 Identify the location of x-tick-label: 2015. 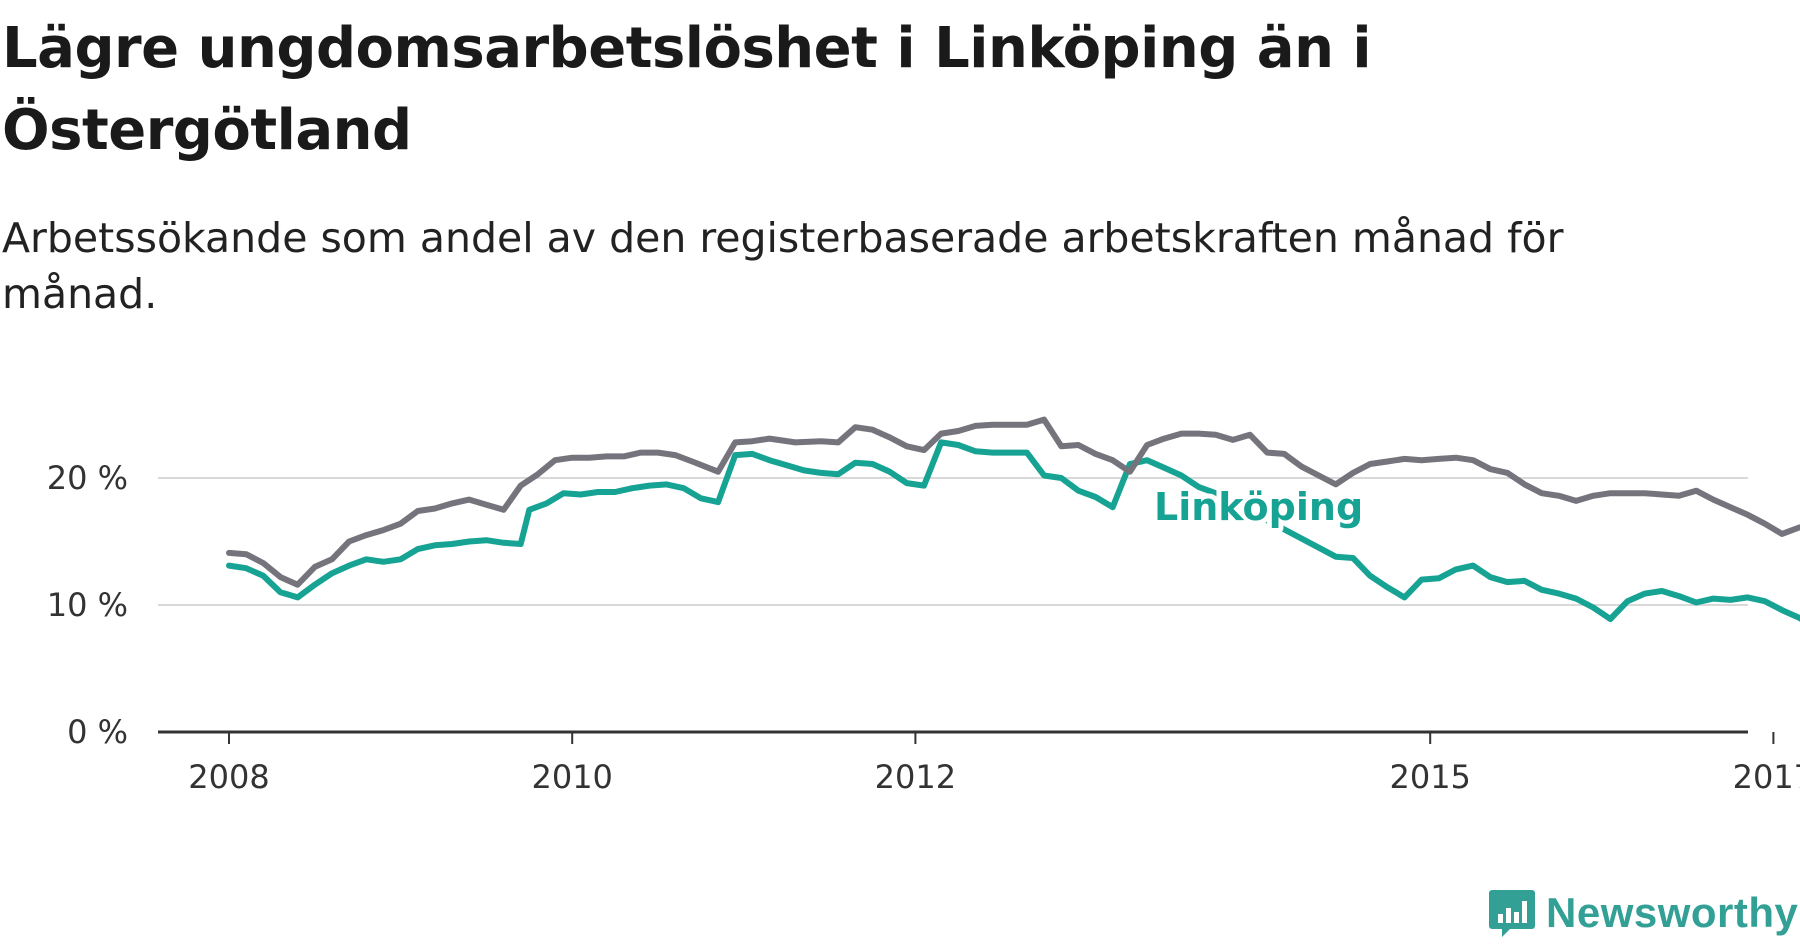
(1429, 777).